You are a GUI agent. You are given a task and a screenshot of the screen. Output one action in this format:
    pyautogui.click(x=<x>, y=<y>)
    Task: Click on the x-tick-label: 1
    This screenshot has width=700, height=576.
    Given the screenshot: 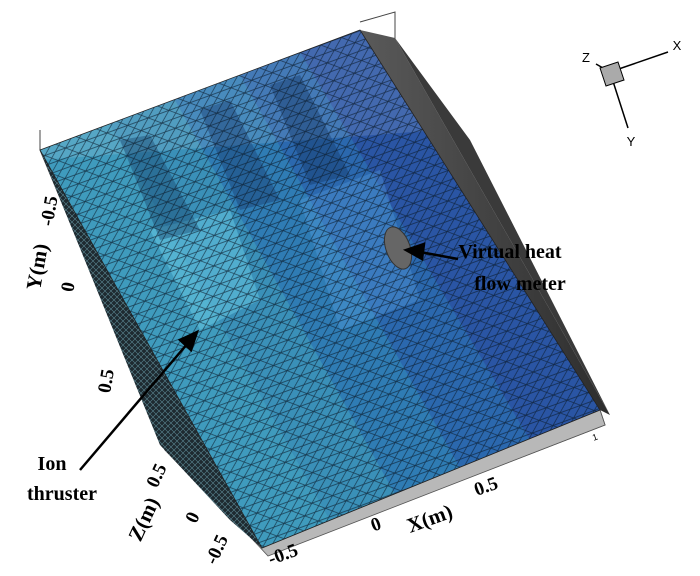 What is the action you would take?
    pyautogui.click(x=595, y=437)
    